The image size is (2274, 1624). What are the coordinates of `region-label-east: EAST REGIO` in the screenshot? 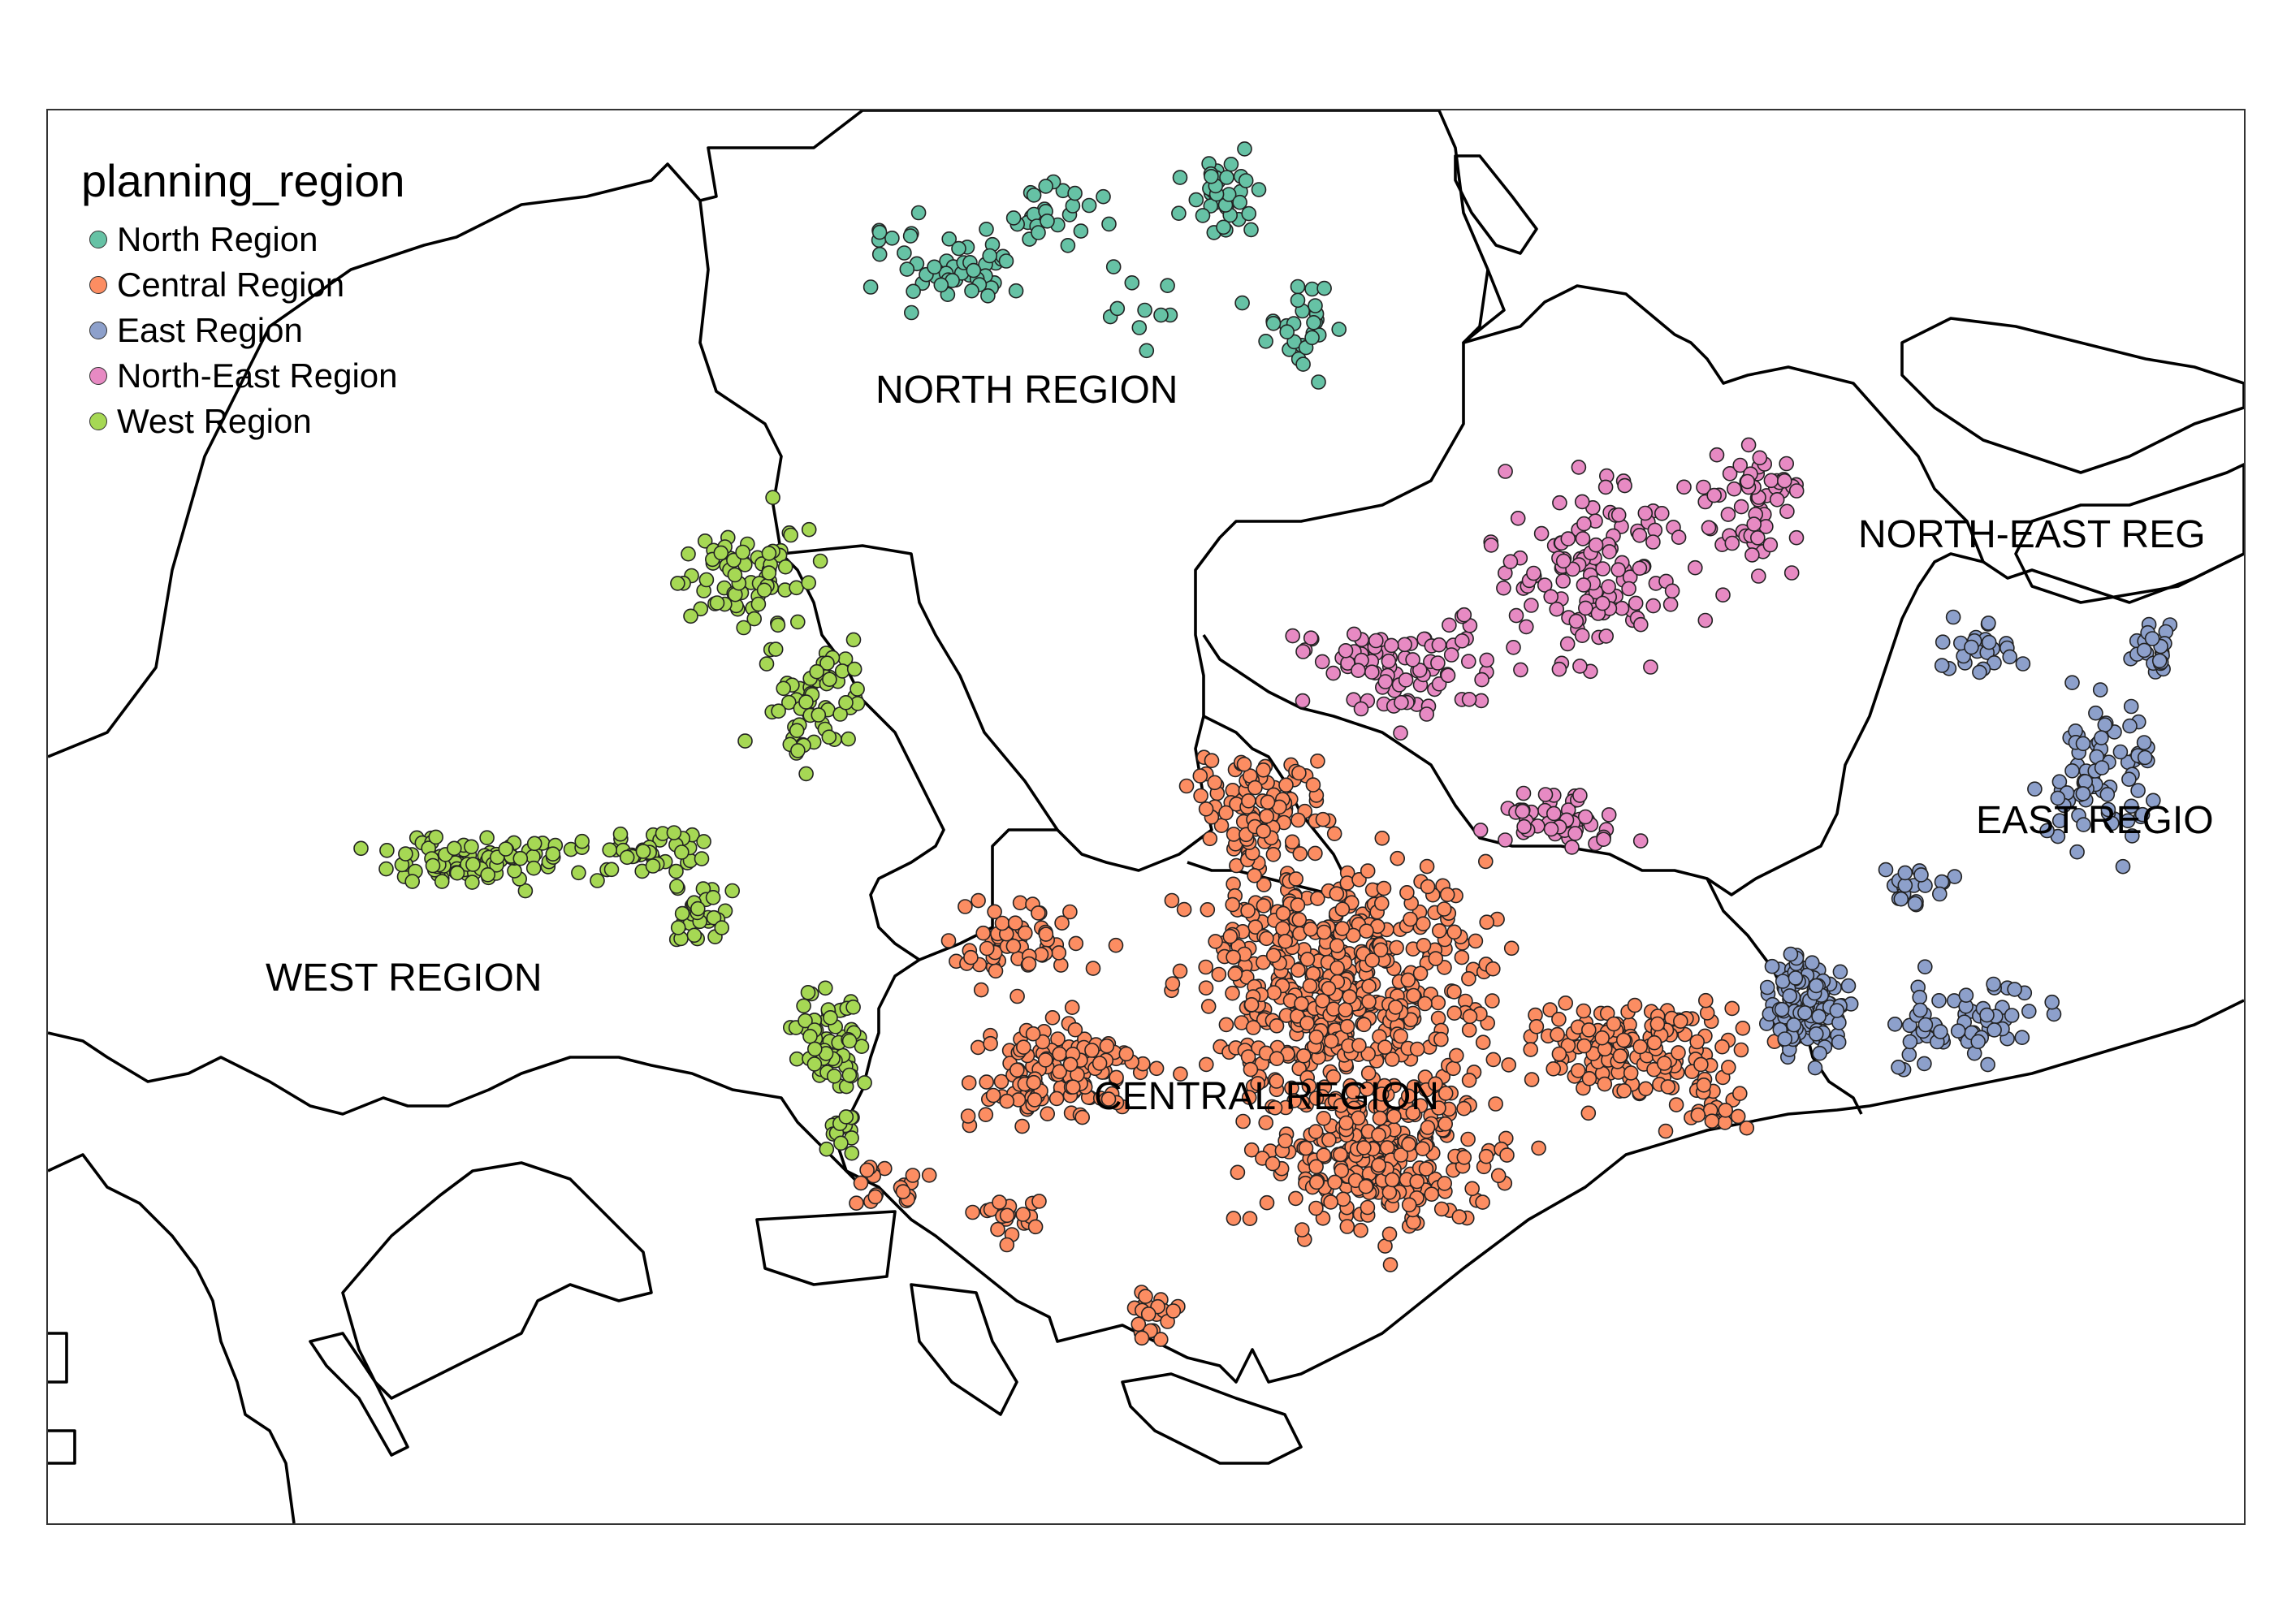 It's located at (2095, 821).